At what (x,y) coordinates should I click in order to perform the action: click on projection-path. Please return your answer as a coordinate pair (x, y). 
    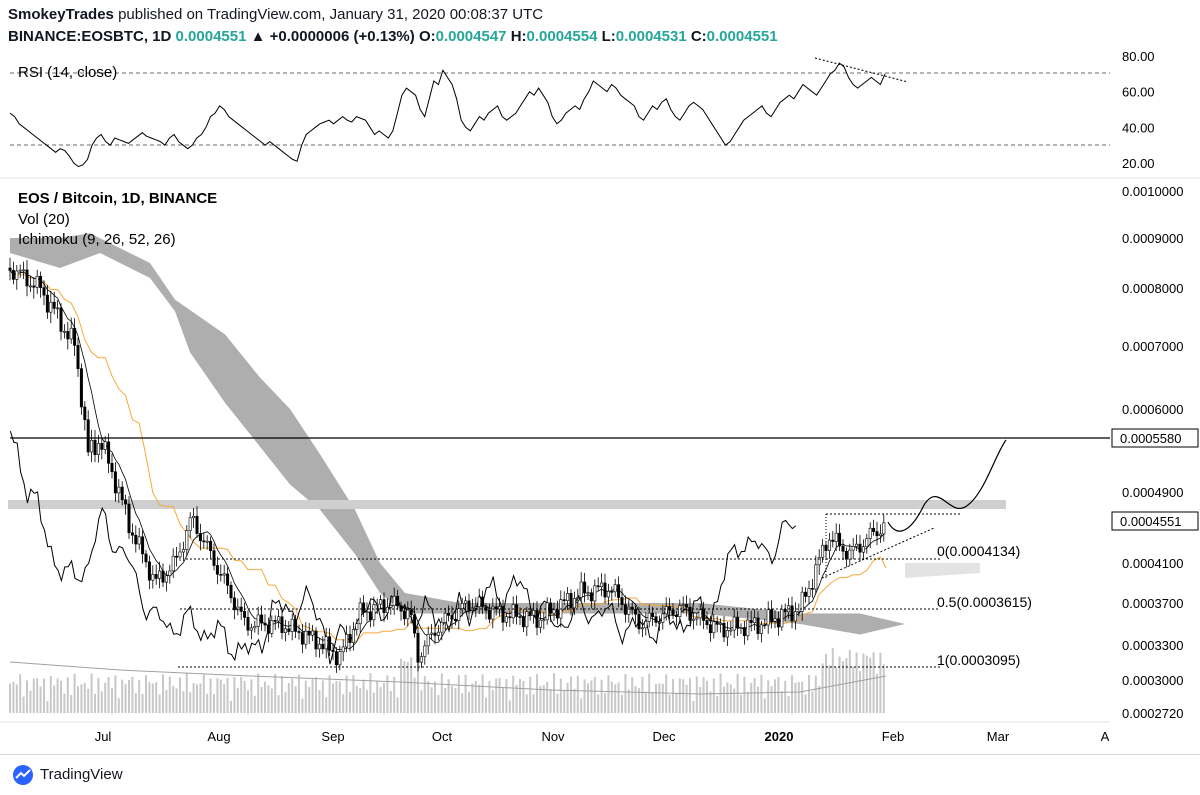
    Looking at the image, I should click on (947, 485).